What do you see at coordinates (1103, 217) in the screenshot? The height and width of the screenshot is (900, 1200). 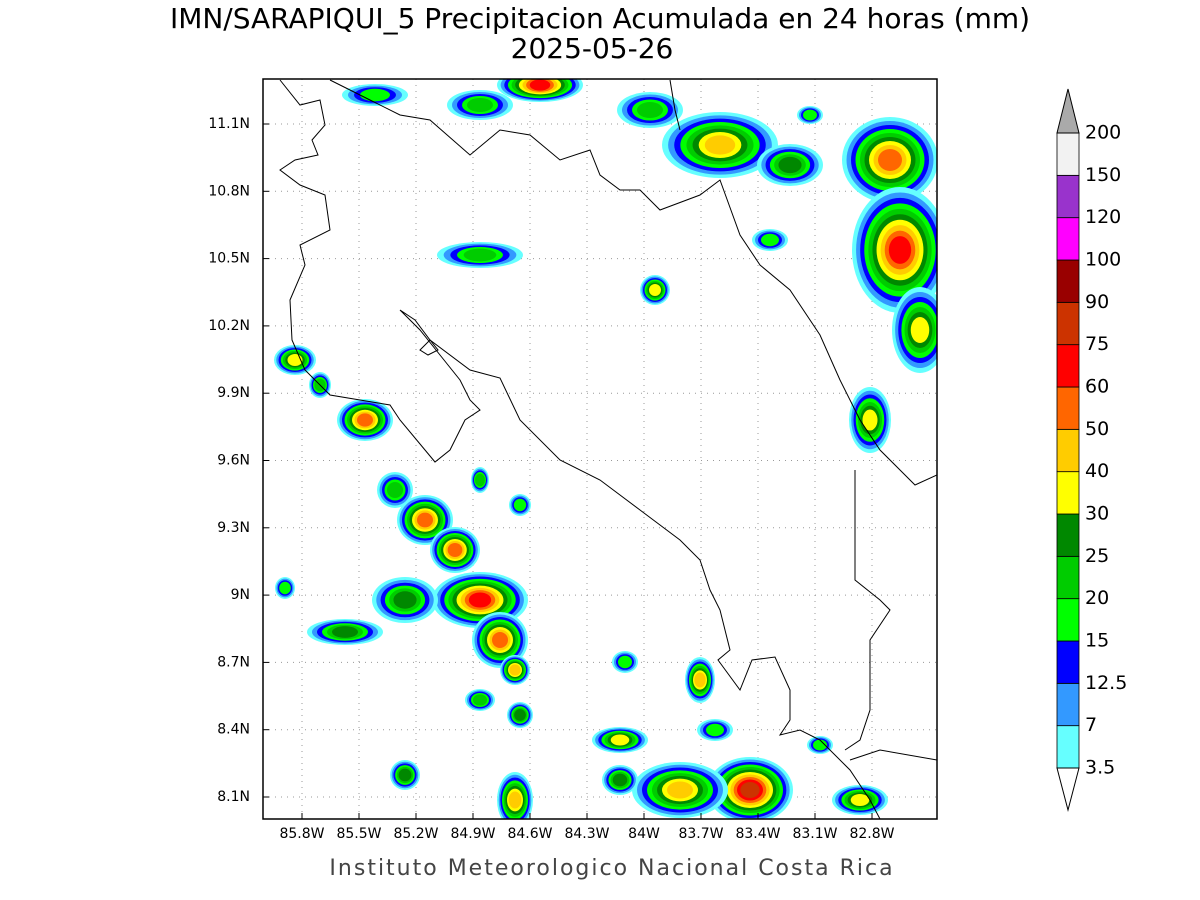 I see `colorbar-label: 120` at bounding box center [1103, 217].